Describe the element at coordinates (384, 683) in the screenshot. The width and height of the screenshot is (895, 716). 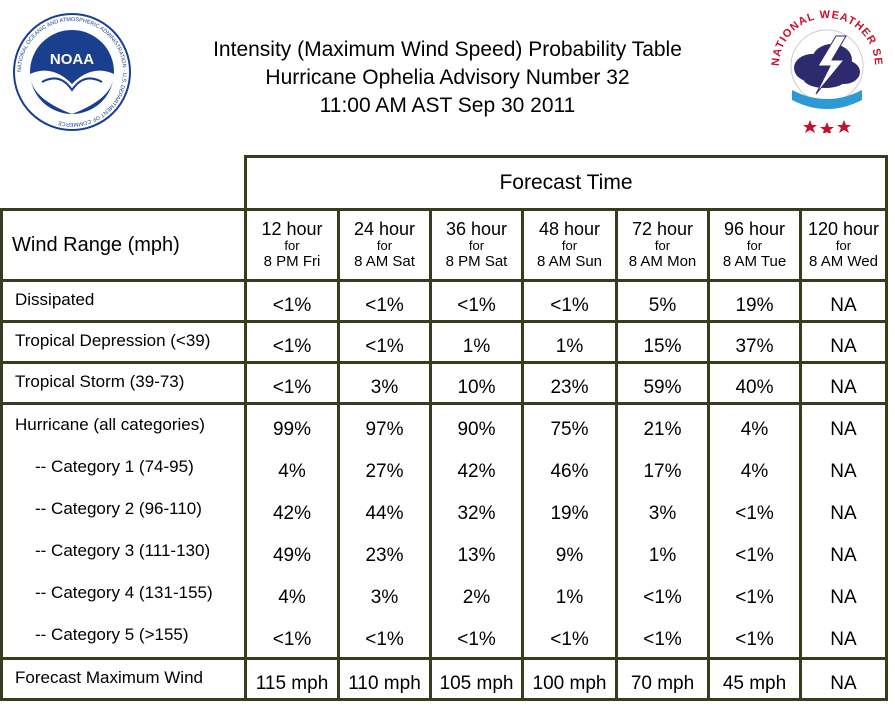
I see `table-cell: 110 mph` at that location.